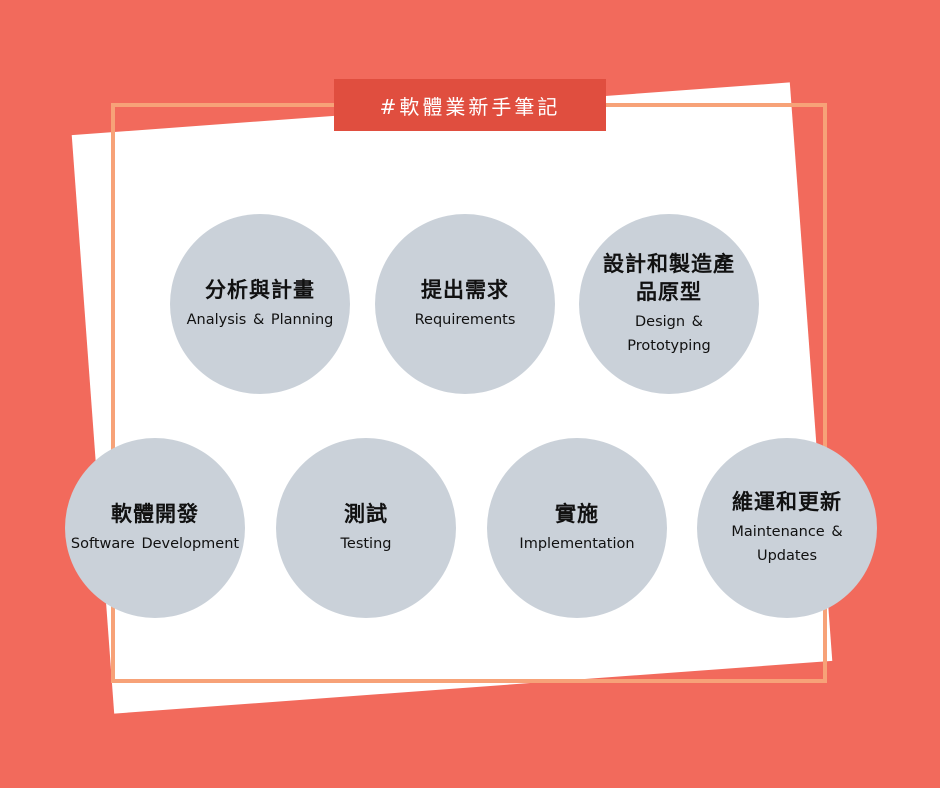 The height and width of the screenshot is (788, 940). I want to click on step-title-zh: 測試, so click(366, 514).